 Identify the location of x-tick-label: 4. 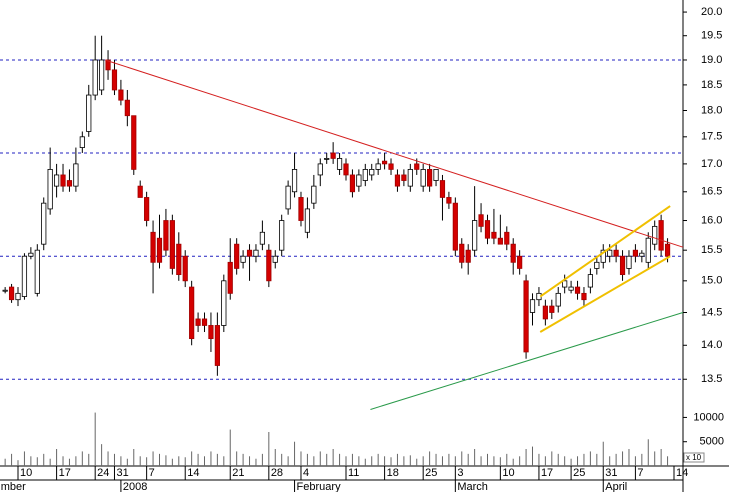
(306, 473).